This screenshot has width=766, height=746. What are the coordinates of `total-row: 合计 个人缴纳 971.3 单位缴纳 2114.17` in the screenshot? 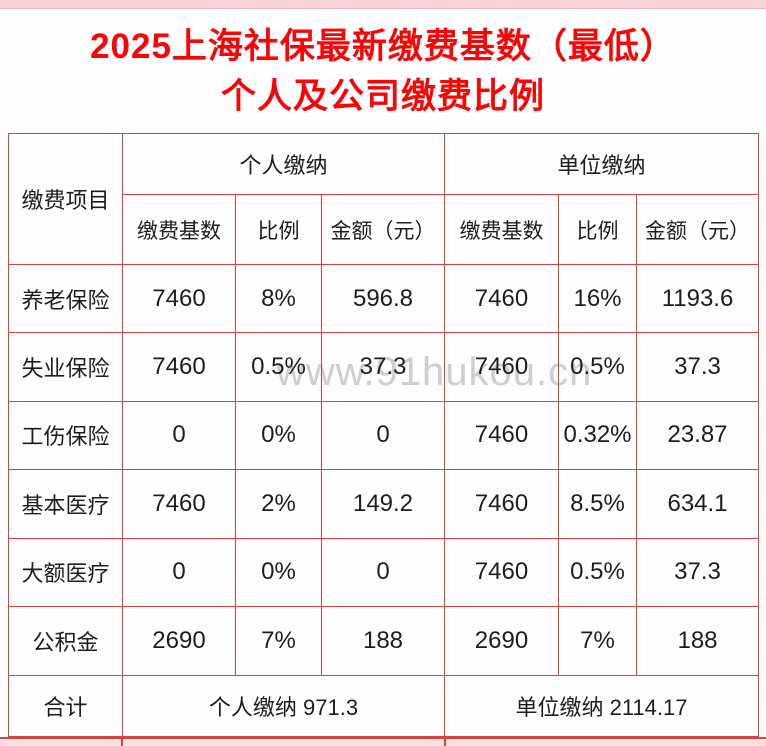 It's located at (383, 706).